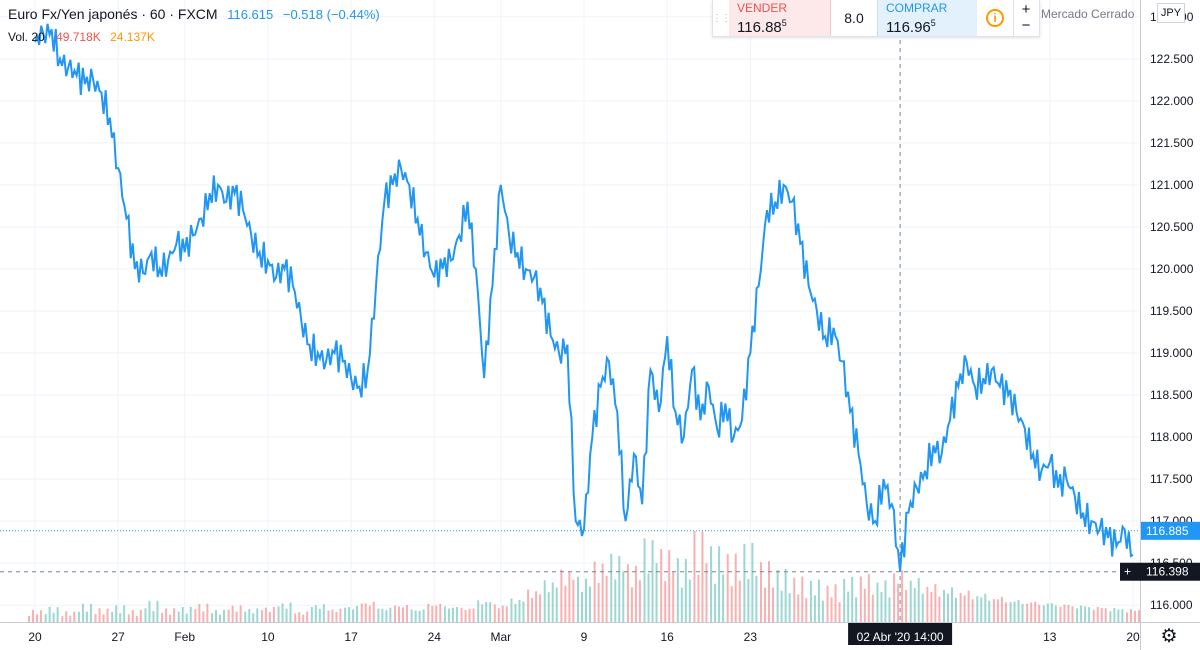 This screenshot has width=1200, height=650. What do you see at coordinates (1172, 269) in the screenshot?
I see `y-tick-label: 120.000` at bounding box center [1172, 269].